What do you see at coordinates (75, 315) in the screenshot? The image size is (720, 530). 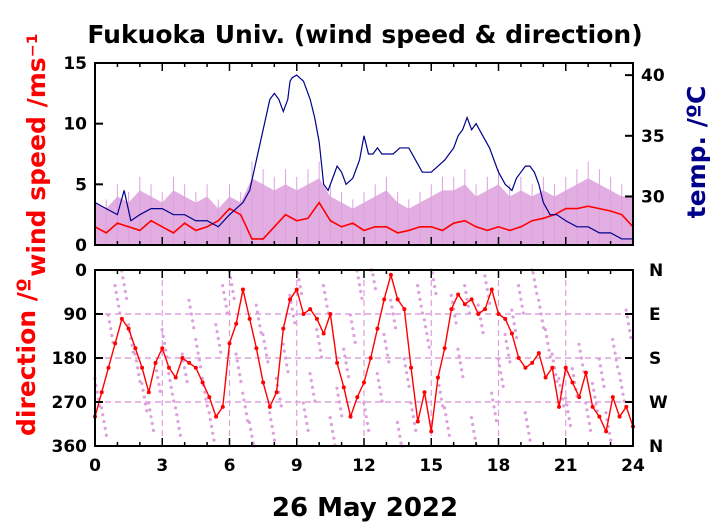 I see `direction-tick-label: 90` at bounding box center [75, 315].